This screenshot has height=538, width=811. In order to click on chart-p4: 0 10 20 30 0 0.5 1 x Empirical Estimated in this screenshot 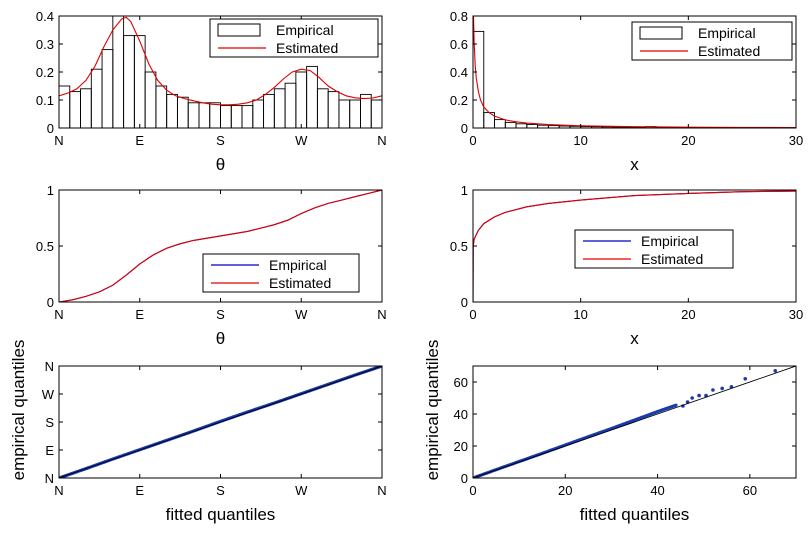, I will do `click(626, 265)`.